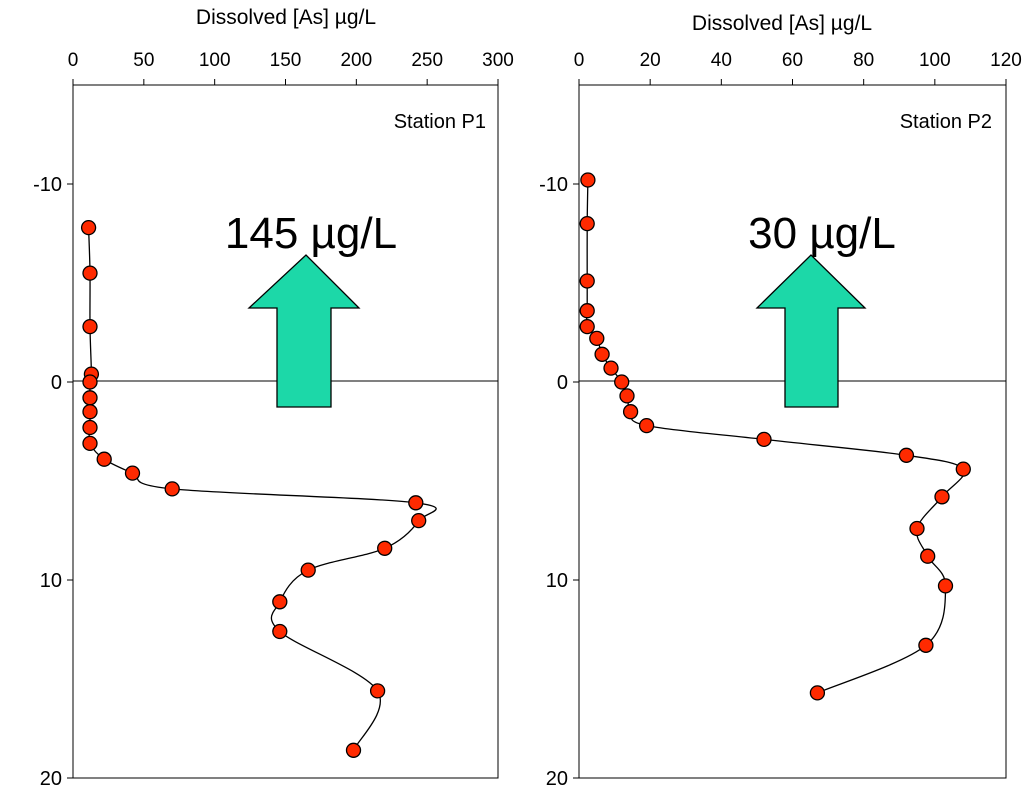  Describe the element at coordinates (946, 122) in the screenshot. I see `station-label: Station P2` at that location.